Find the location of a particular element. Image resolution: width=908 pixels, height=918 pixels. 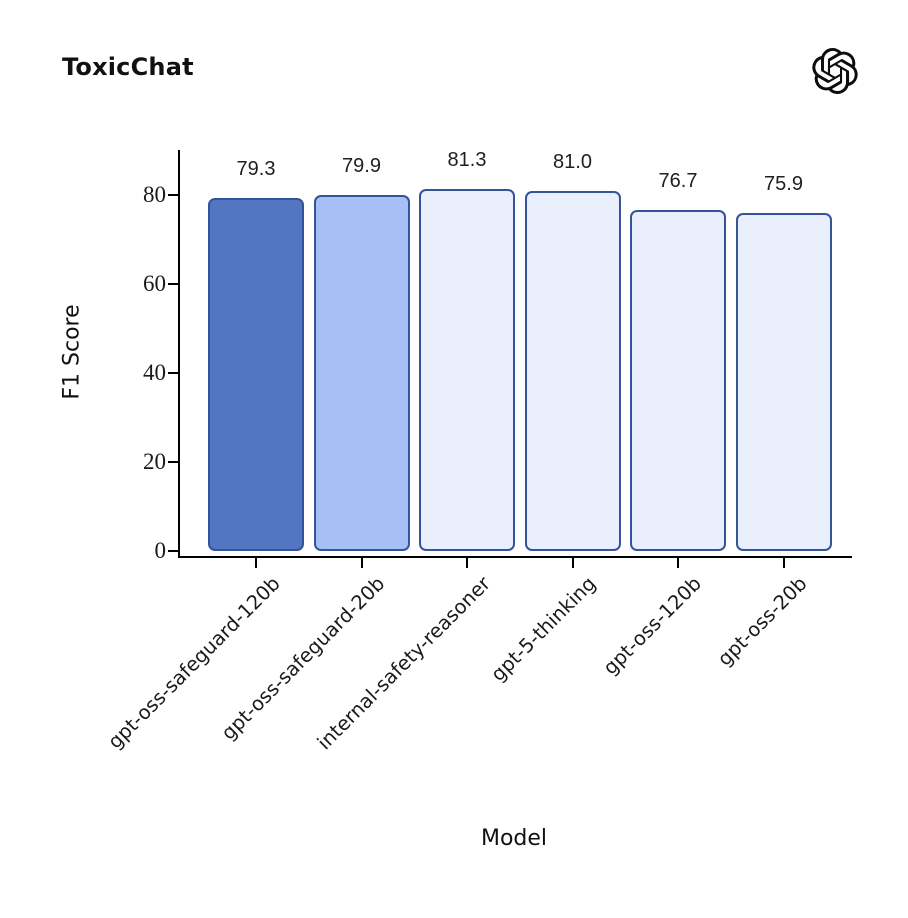

bar-internal-safety-reasoner is located at coordinates (467, 370).